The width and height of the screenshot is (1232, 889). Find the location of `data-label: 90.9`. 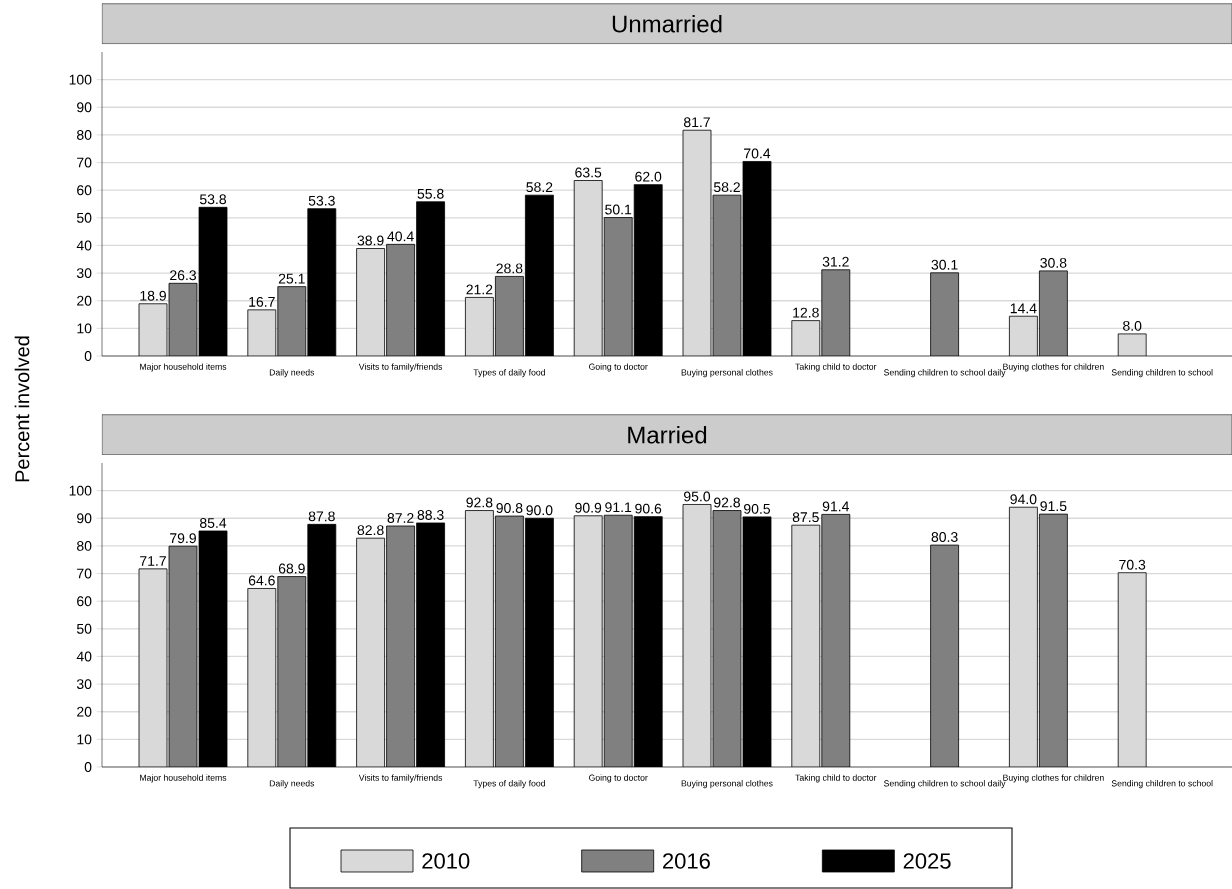

data-label: 90.9 is located at coordinates (588, 507).